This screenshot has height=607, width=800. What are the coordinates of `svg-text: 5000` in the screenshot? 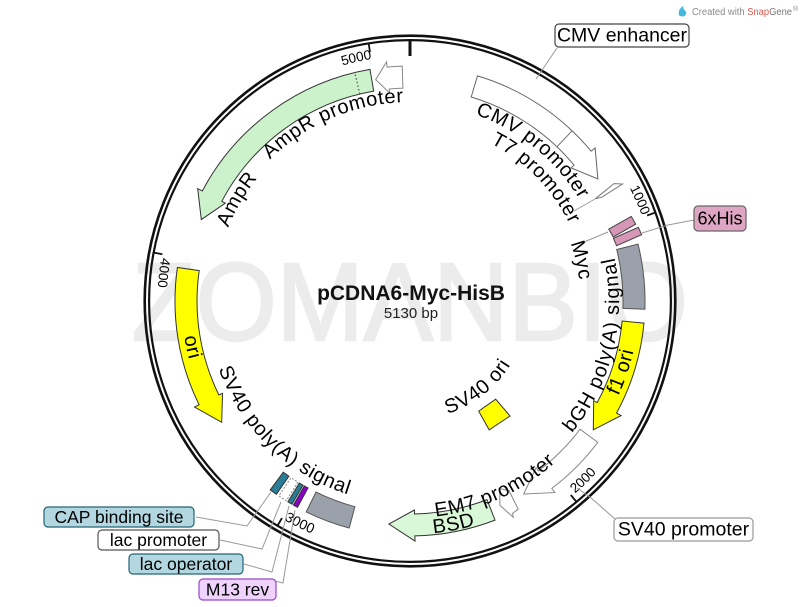 It's located at (355, 57).